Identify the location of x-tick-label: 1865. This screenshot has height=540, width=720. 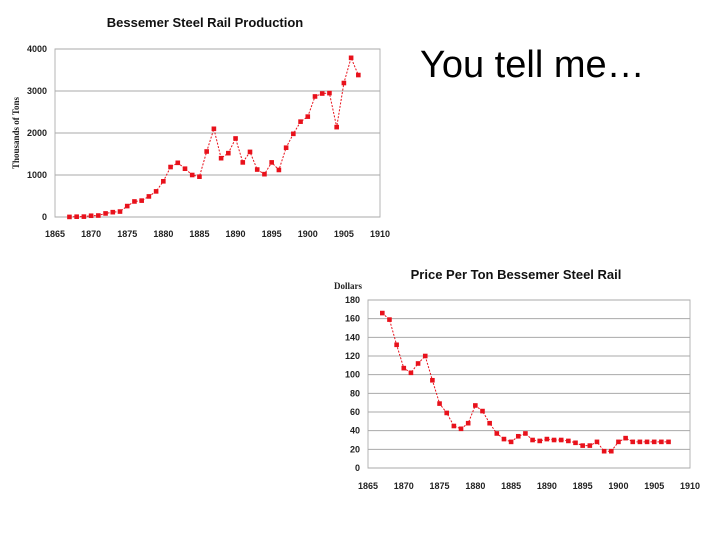
(55, 234).